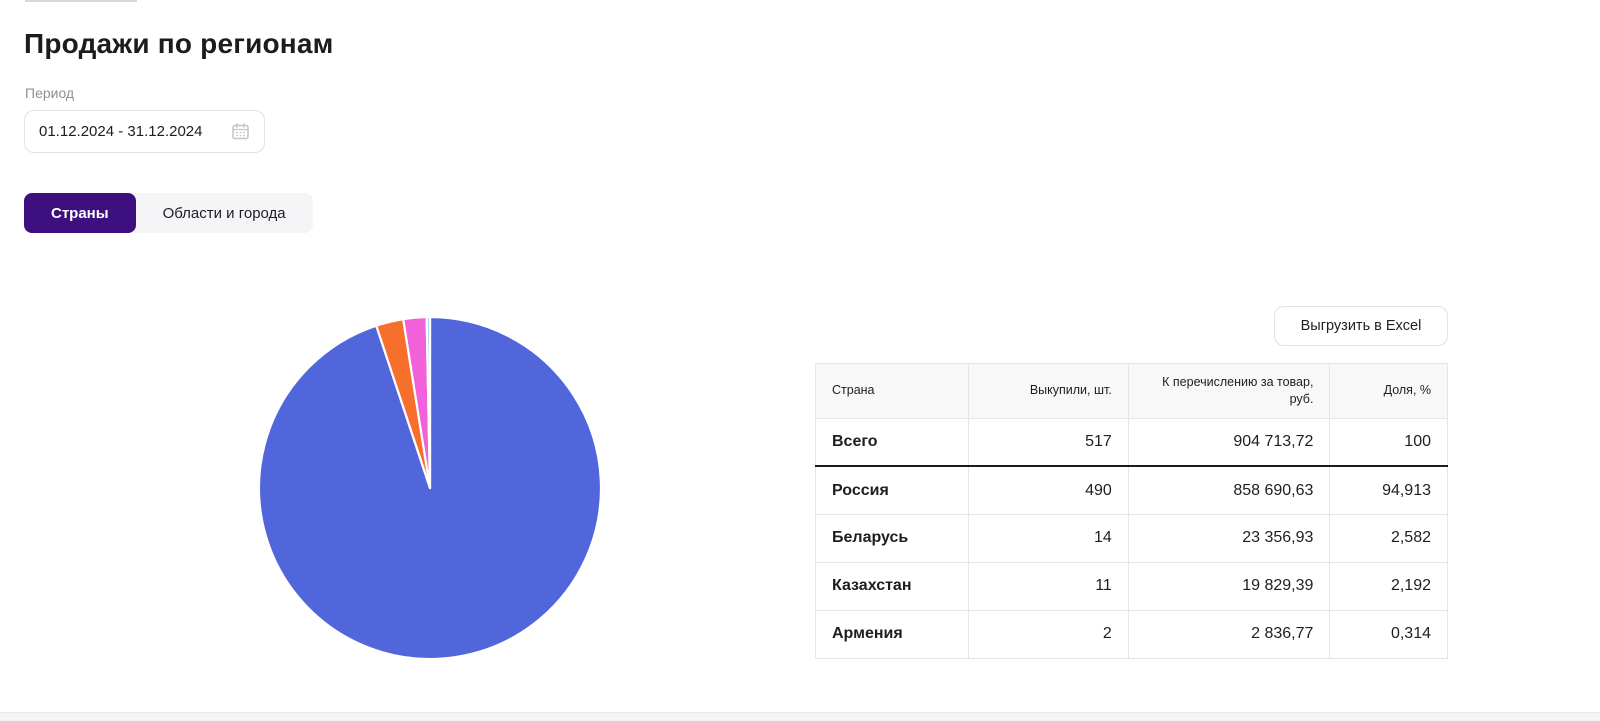  I want to click on bottom-section-edge, so click(800, 716).